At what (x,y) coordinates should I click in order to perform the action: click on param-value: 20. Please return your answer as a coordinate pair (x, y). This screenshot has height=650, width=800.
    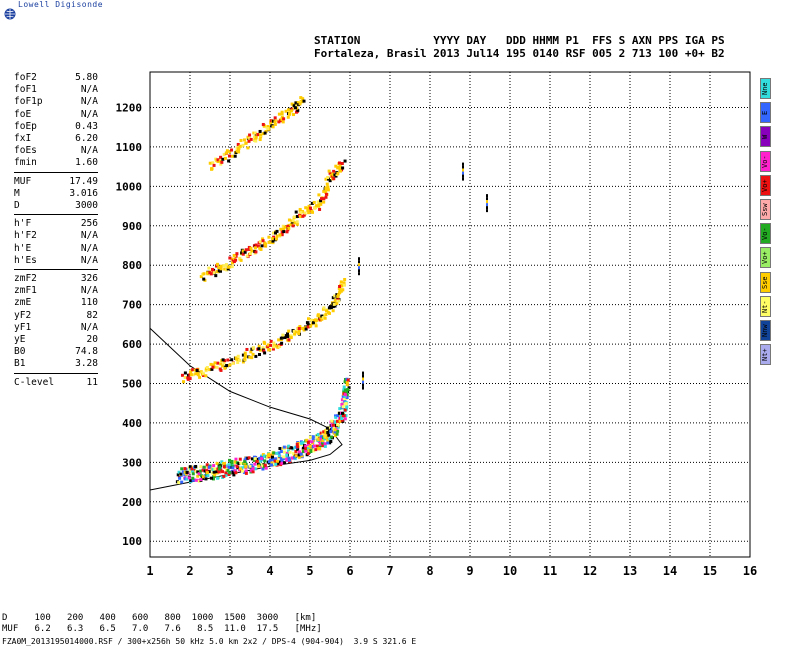
    Looking at the image, I should click on (92, 339).